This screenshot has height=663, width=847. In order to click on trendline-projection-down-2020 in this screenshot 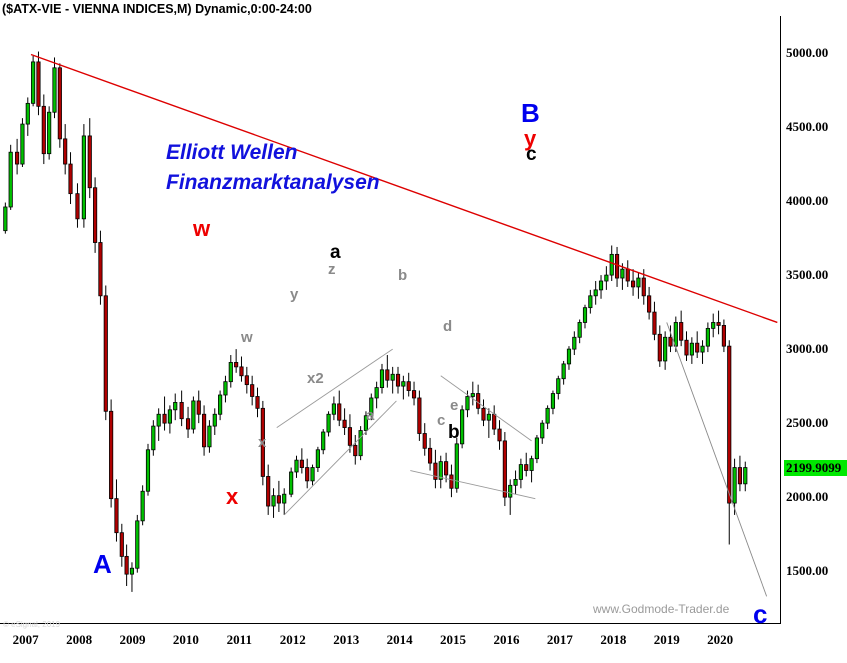, I will do `click(717, 459)`.